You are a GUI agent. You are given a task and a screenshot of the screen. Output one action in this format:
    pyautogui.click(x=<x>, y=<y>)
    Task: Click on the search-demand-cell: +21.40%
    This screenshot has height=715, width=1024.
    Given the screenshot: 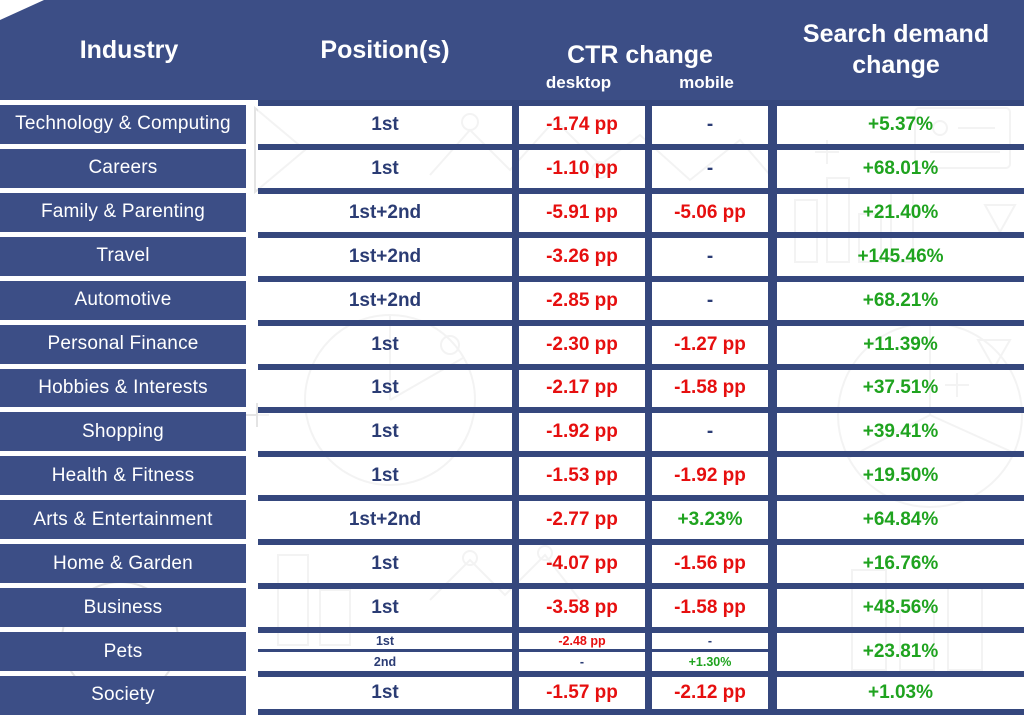 What is the action you would take?
    pyautogui.click(x=896, y=209)
    